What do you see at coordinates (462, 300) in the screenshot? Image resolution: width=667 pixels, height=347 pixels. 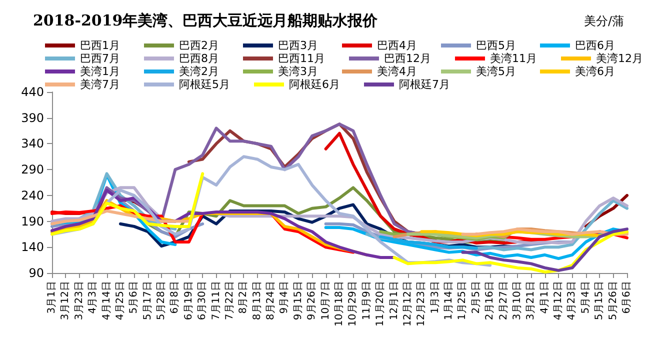 I see `x-tick-label: 1月25日` at bounding box center [462, 300].